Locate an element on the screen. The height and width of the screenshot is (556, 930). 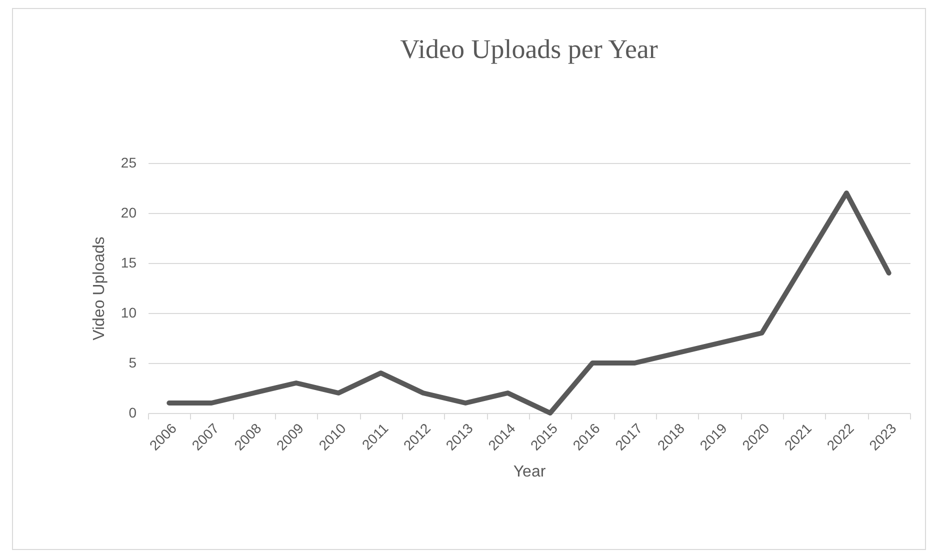
y-tick-label: 0 is located at coordinates (132, 412).